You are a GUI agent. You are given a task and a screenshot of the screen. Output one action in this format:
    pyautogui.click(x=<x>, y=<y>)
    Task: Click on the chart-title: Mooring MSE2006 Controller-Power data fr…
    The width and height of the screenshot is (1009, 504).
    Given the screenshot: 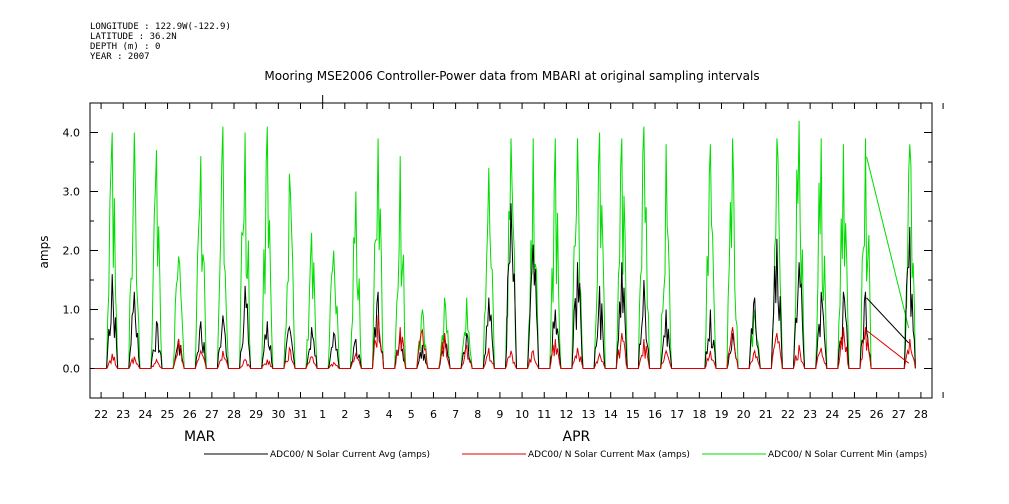 What is the action you would take?
    pyautogui.click(x=511, y=76)
    